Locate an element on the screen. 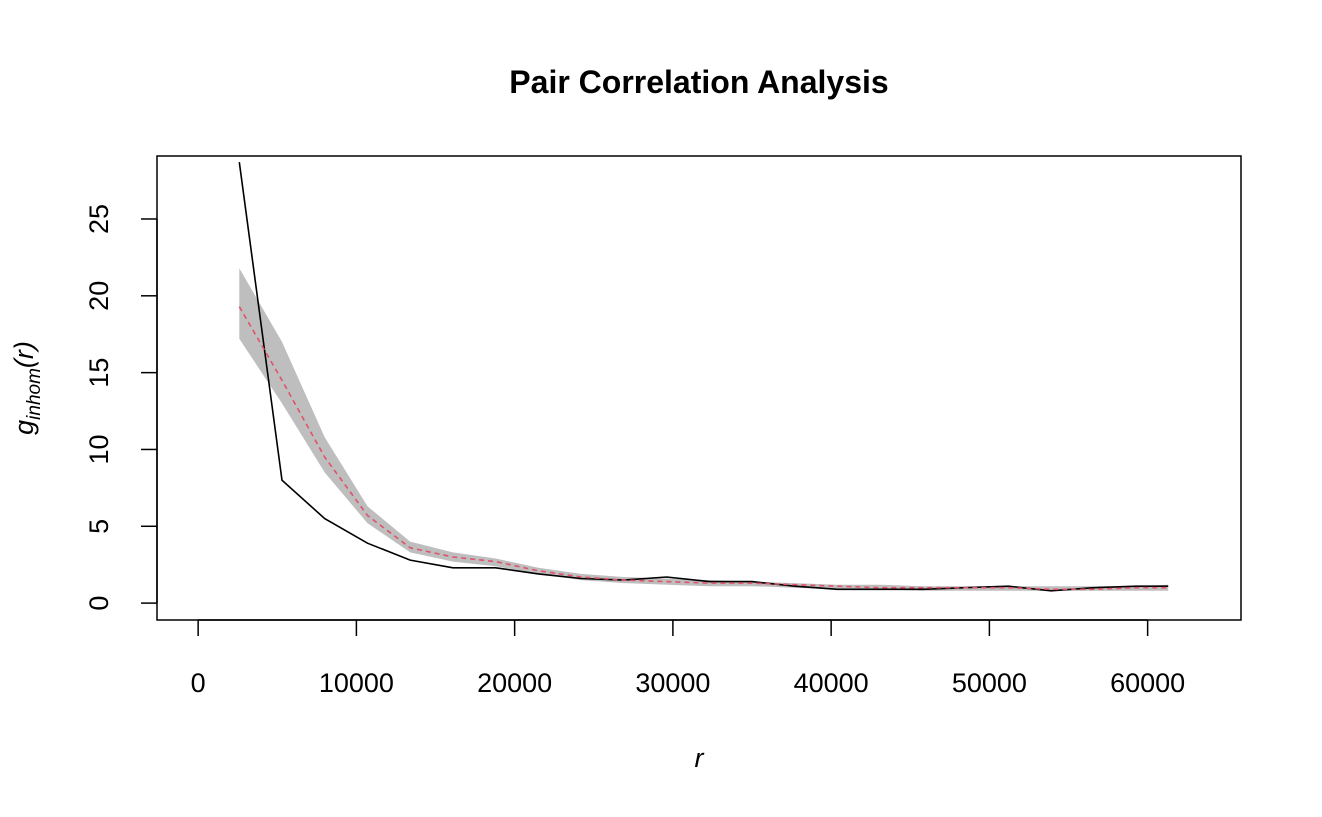 The width and height of the screenshot is (1322, 817). y-tick-label: 10 is located at coordinates (99, 449).